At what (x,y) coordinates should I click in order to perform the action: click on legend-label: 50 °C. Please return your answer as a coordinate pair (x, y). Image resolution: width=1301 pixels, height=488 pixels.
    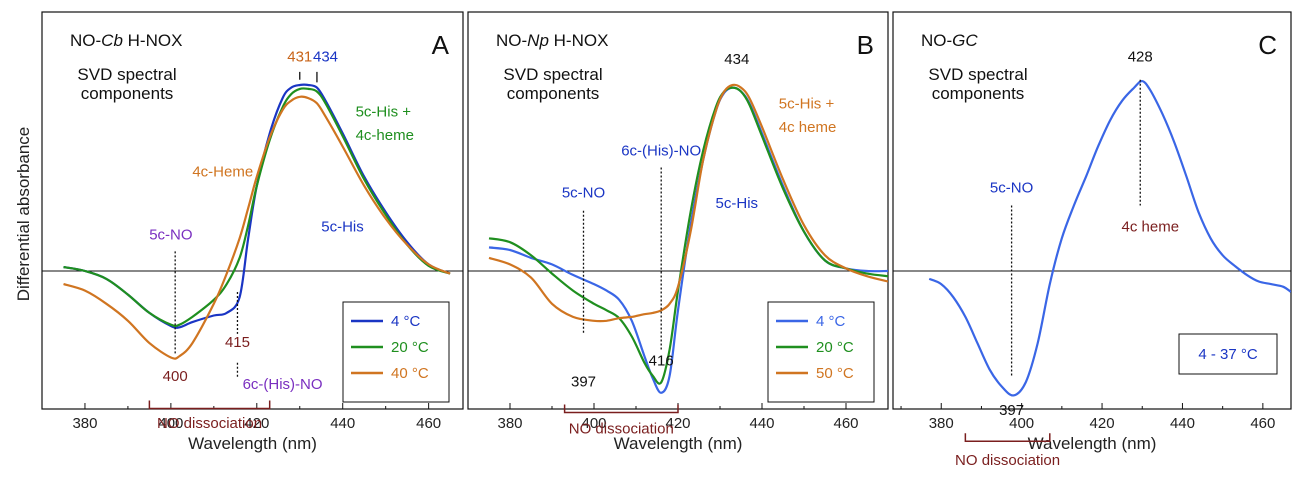
    Looking at the image, I should click on (835, 373).